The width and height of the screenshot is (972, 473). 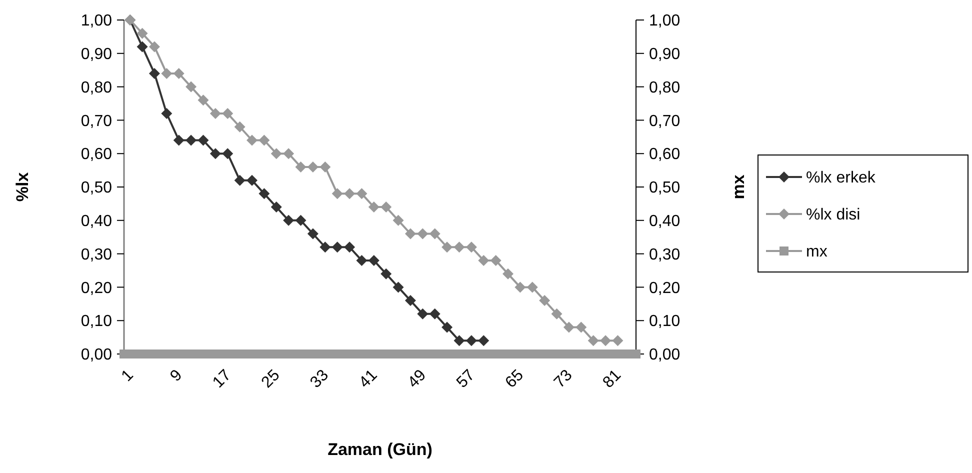 What do you see at coordinates (96, 21) in the screenshot?
I see `y-tick-label: 1,00` at bounding box center [96, 21].